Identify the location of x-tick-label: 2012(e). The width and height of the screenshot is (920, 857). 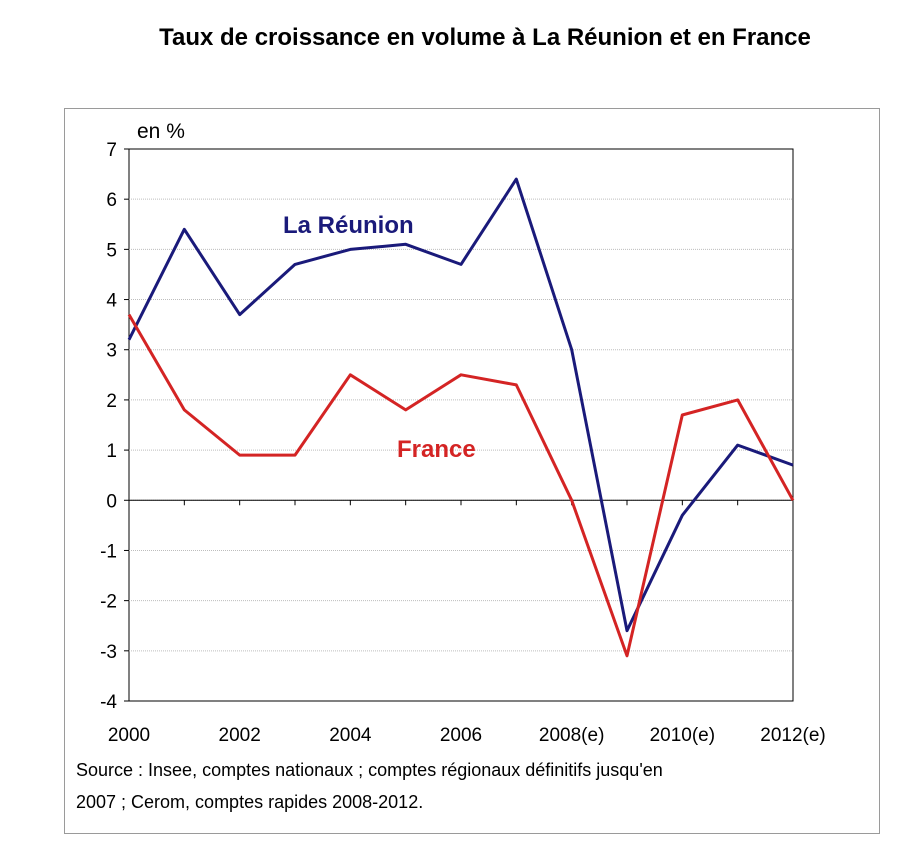
(793, 735).